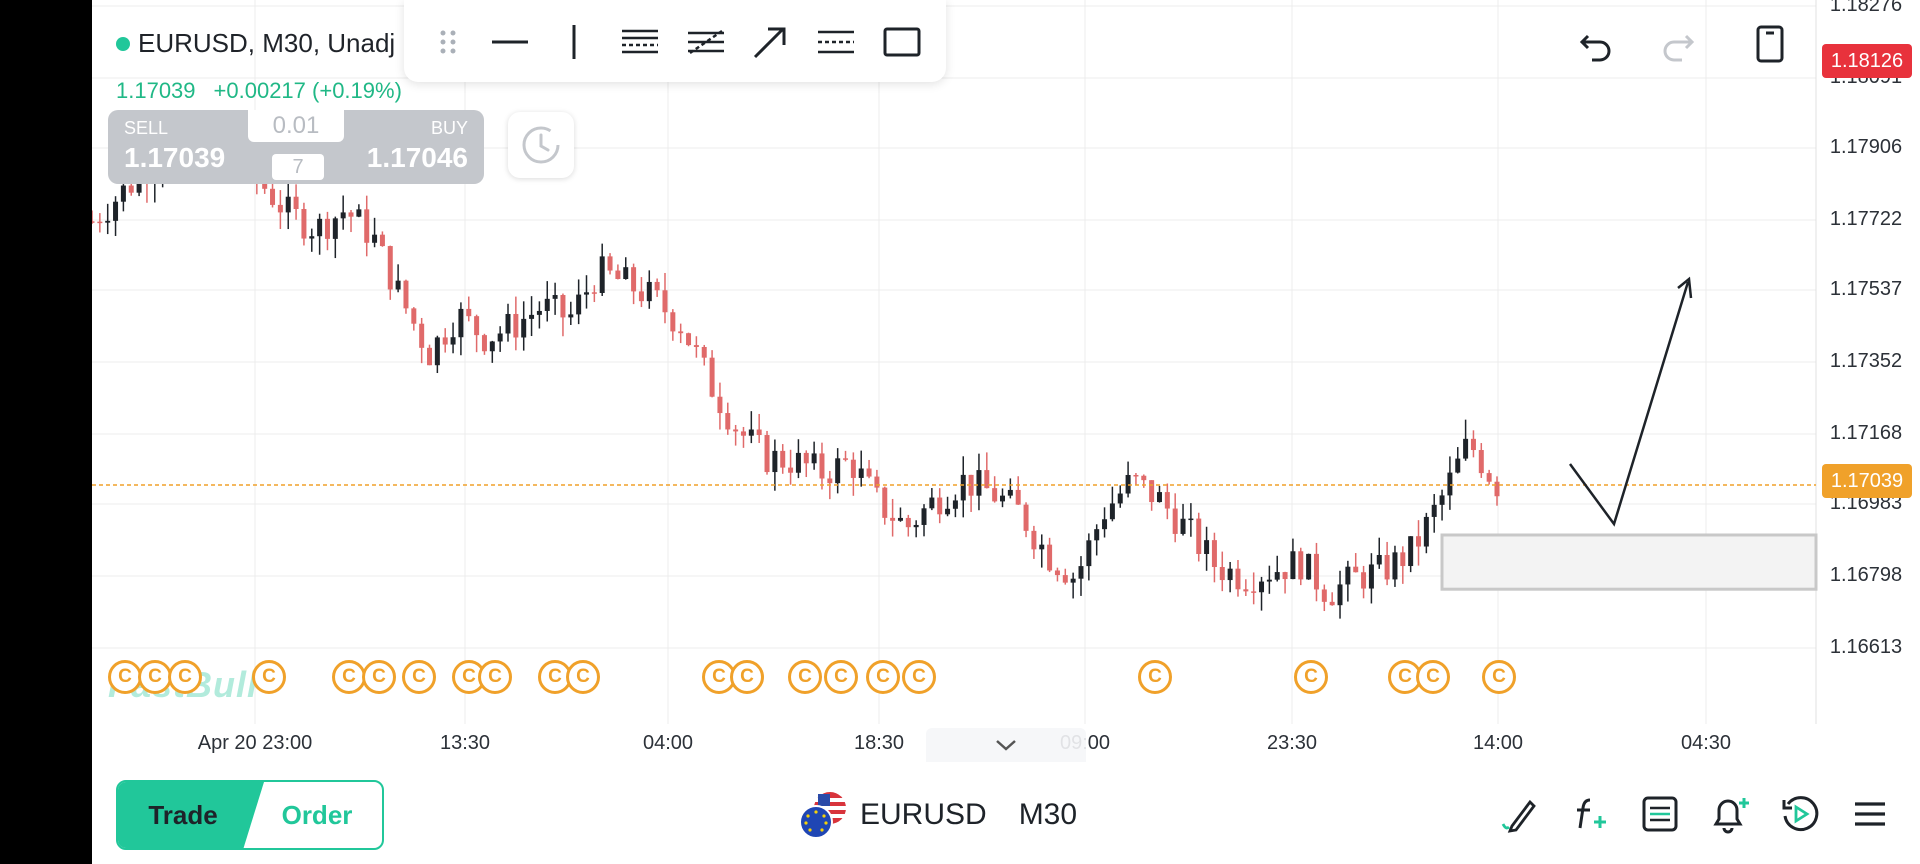 This screenshot has height=864, width=1920. I want to click on replay-icon, so click(1800, 814).